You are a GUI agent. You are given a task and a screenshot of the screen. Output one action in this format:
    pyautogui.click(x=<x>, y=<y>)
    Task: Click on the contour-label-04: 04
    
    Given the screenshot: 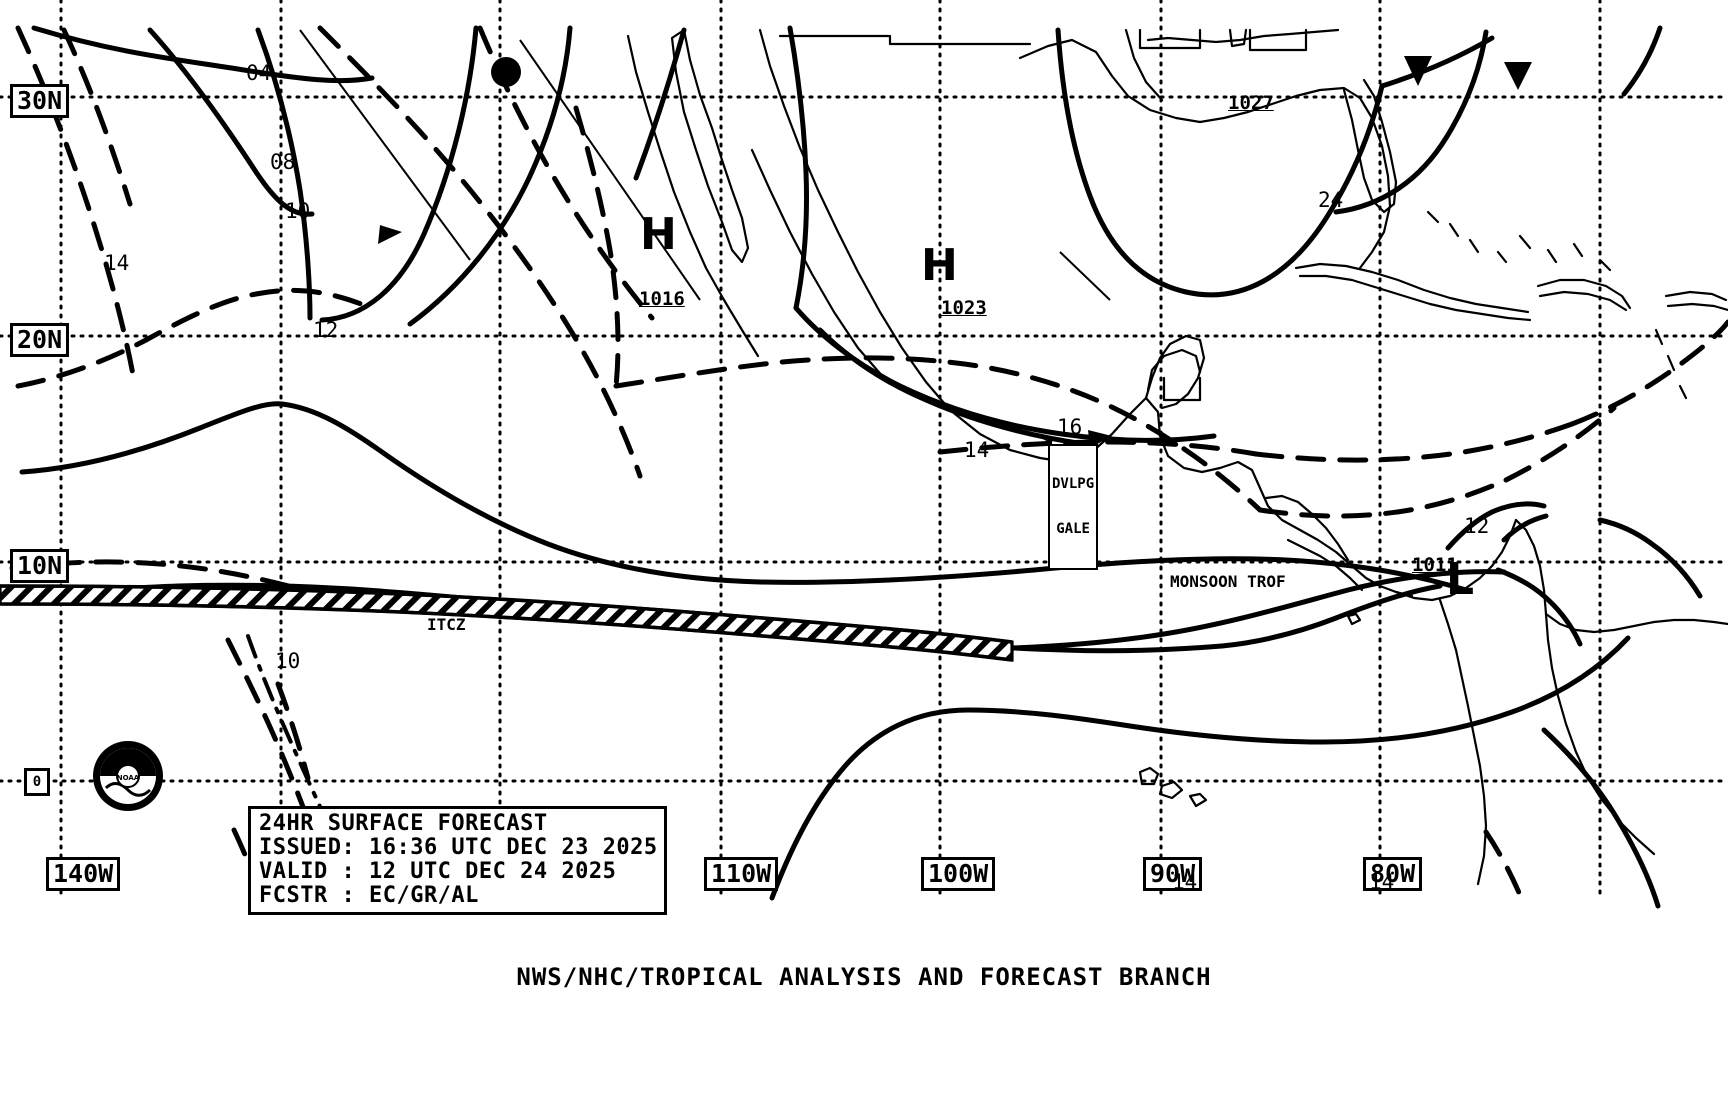 What is the action you would take?
    pyautogui.click(x=259, y=73)
    